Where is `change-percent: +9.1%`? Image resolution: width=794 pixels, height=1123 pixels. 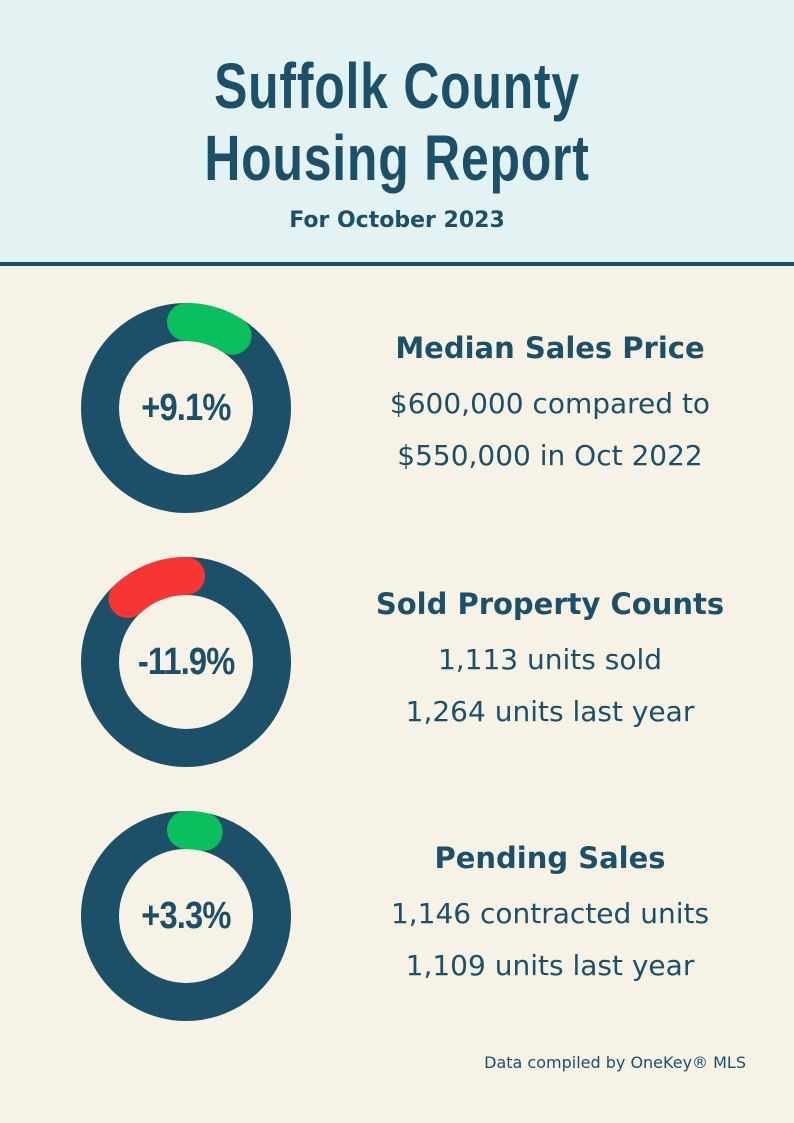 change-percent: +9.1% is located at coordinates (186, 407).